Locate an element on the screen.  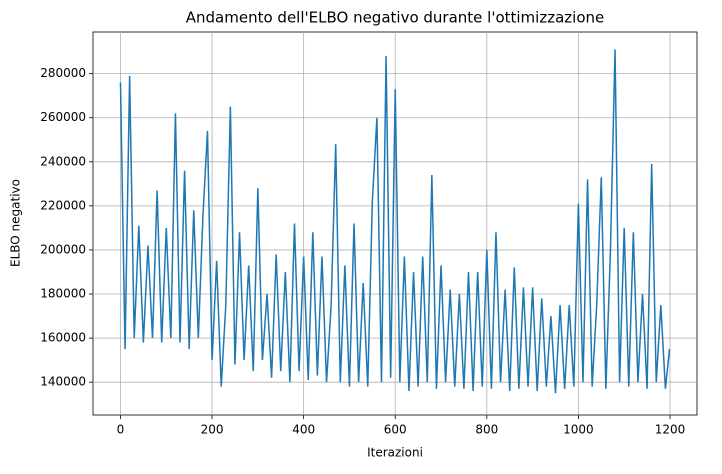
y-tick-label: 180000 is located at coordinates (63, 294).